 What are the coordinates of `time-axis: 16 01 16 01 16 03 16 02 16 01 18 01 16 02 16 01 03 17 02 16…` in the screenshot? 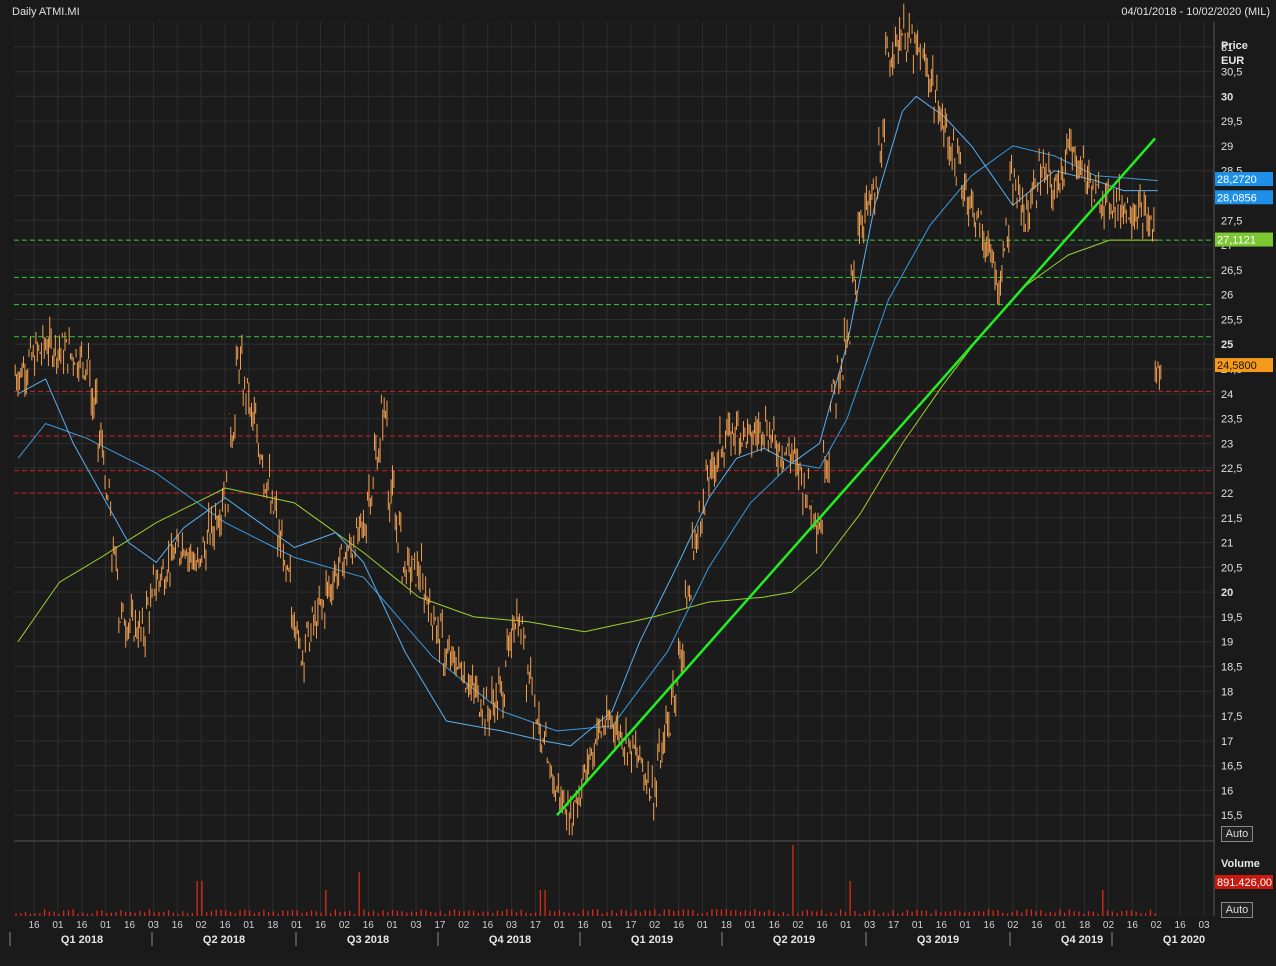 It's located at (609, 933).